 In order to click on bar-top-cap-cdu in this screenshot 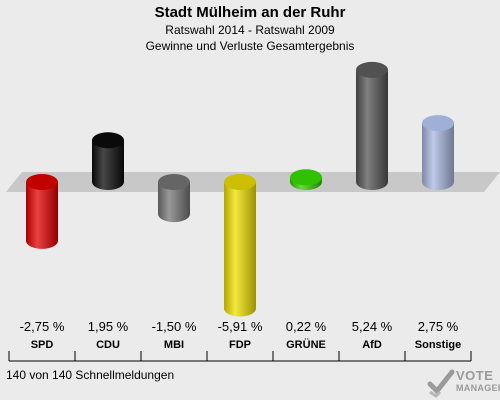, I will do `click(108, 140)`.